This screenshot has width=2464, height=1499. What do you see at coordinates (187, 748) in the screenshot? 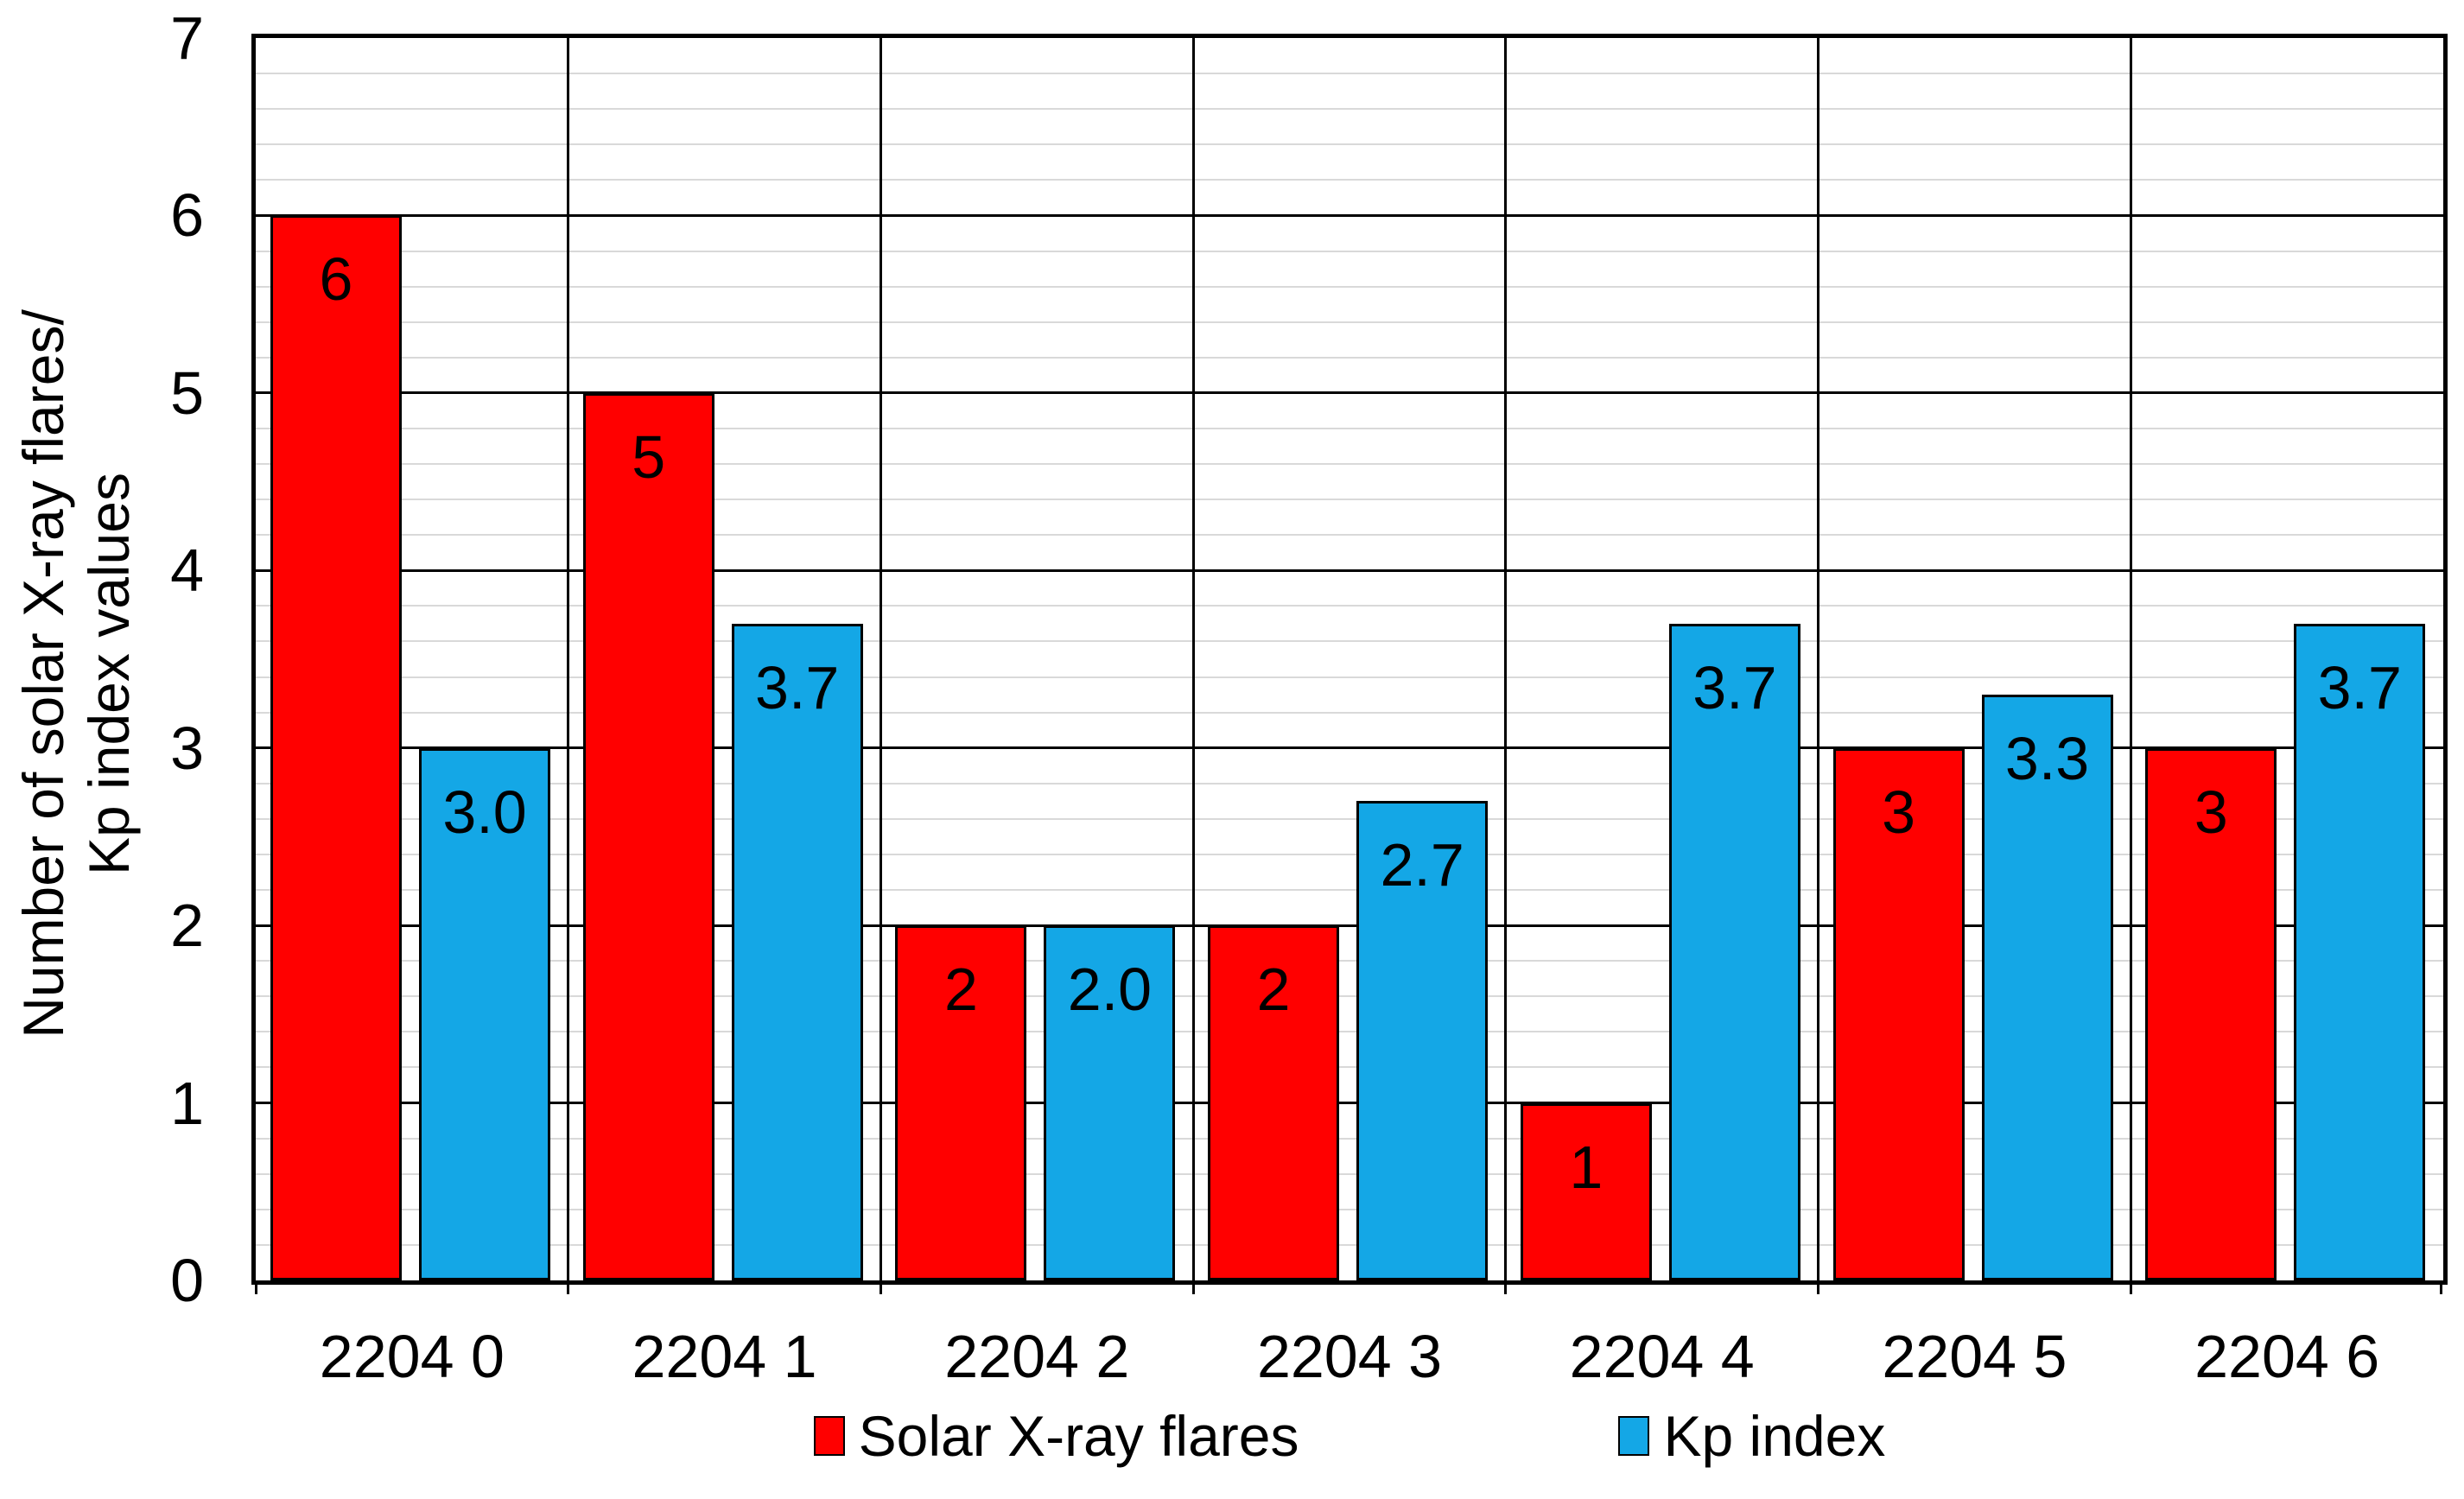
I see `y-axis-tick-label-3: 3` at bounding box center [187, 748].